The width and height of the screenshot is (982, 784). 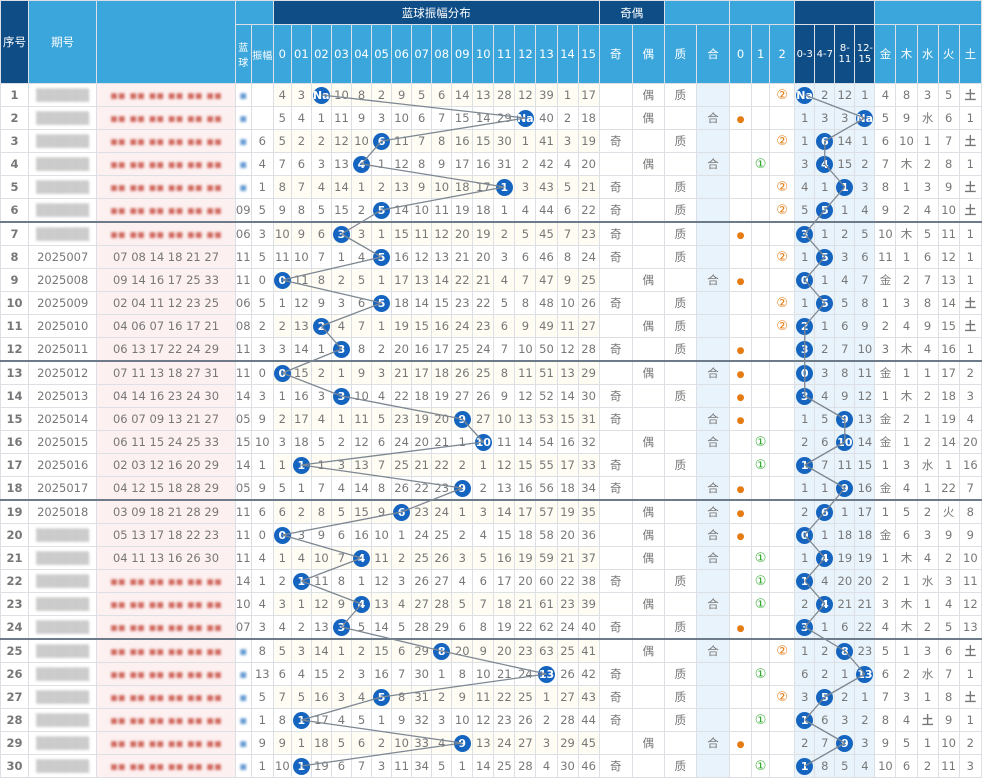 I want to click on range-cell-1: 7, so click(x=825, y=465).